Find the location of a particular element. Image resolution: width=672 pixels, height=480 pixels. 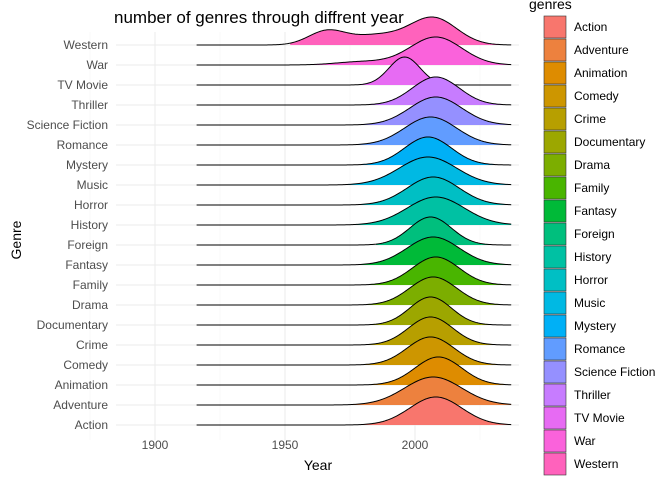

legend-label: War is located at coordinates (585, 441).